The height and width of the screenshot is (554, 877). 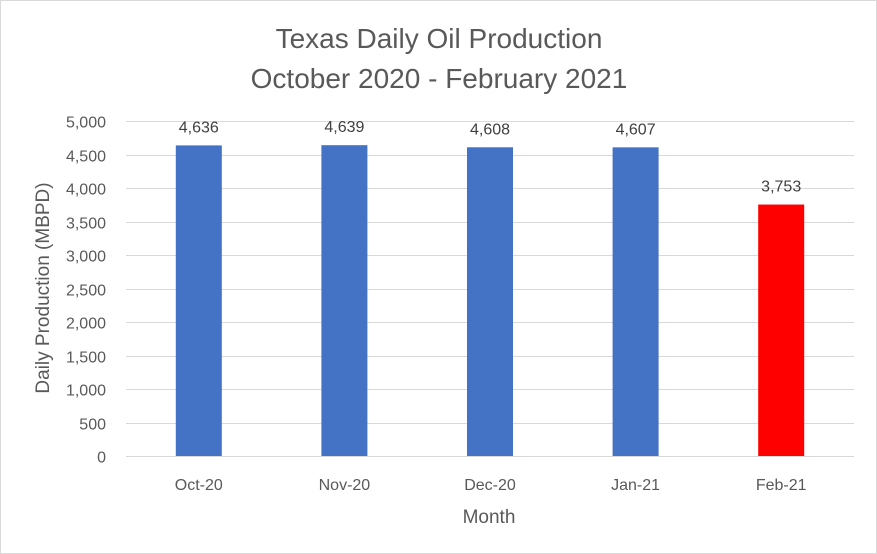 I want to click on chart-title: Texas Daily Oil Production, so click(x=439, y=38).